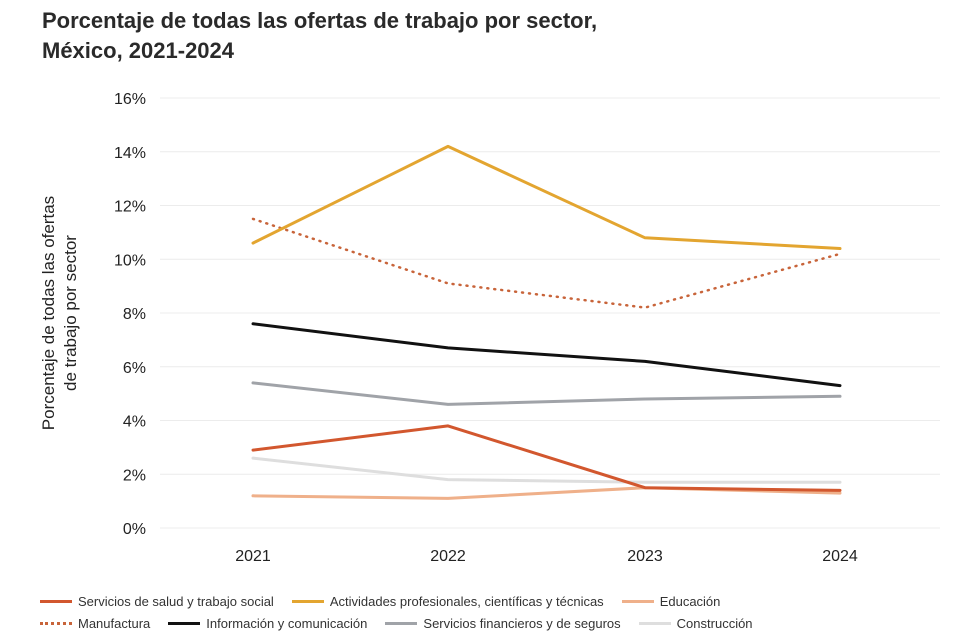 This screenshot has width=960, height=640. I want to click on legend-label-salud: Servicios de salud y trabajo social, so click(176, 601).